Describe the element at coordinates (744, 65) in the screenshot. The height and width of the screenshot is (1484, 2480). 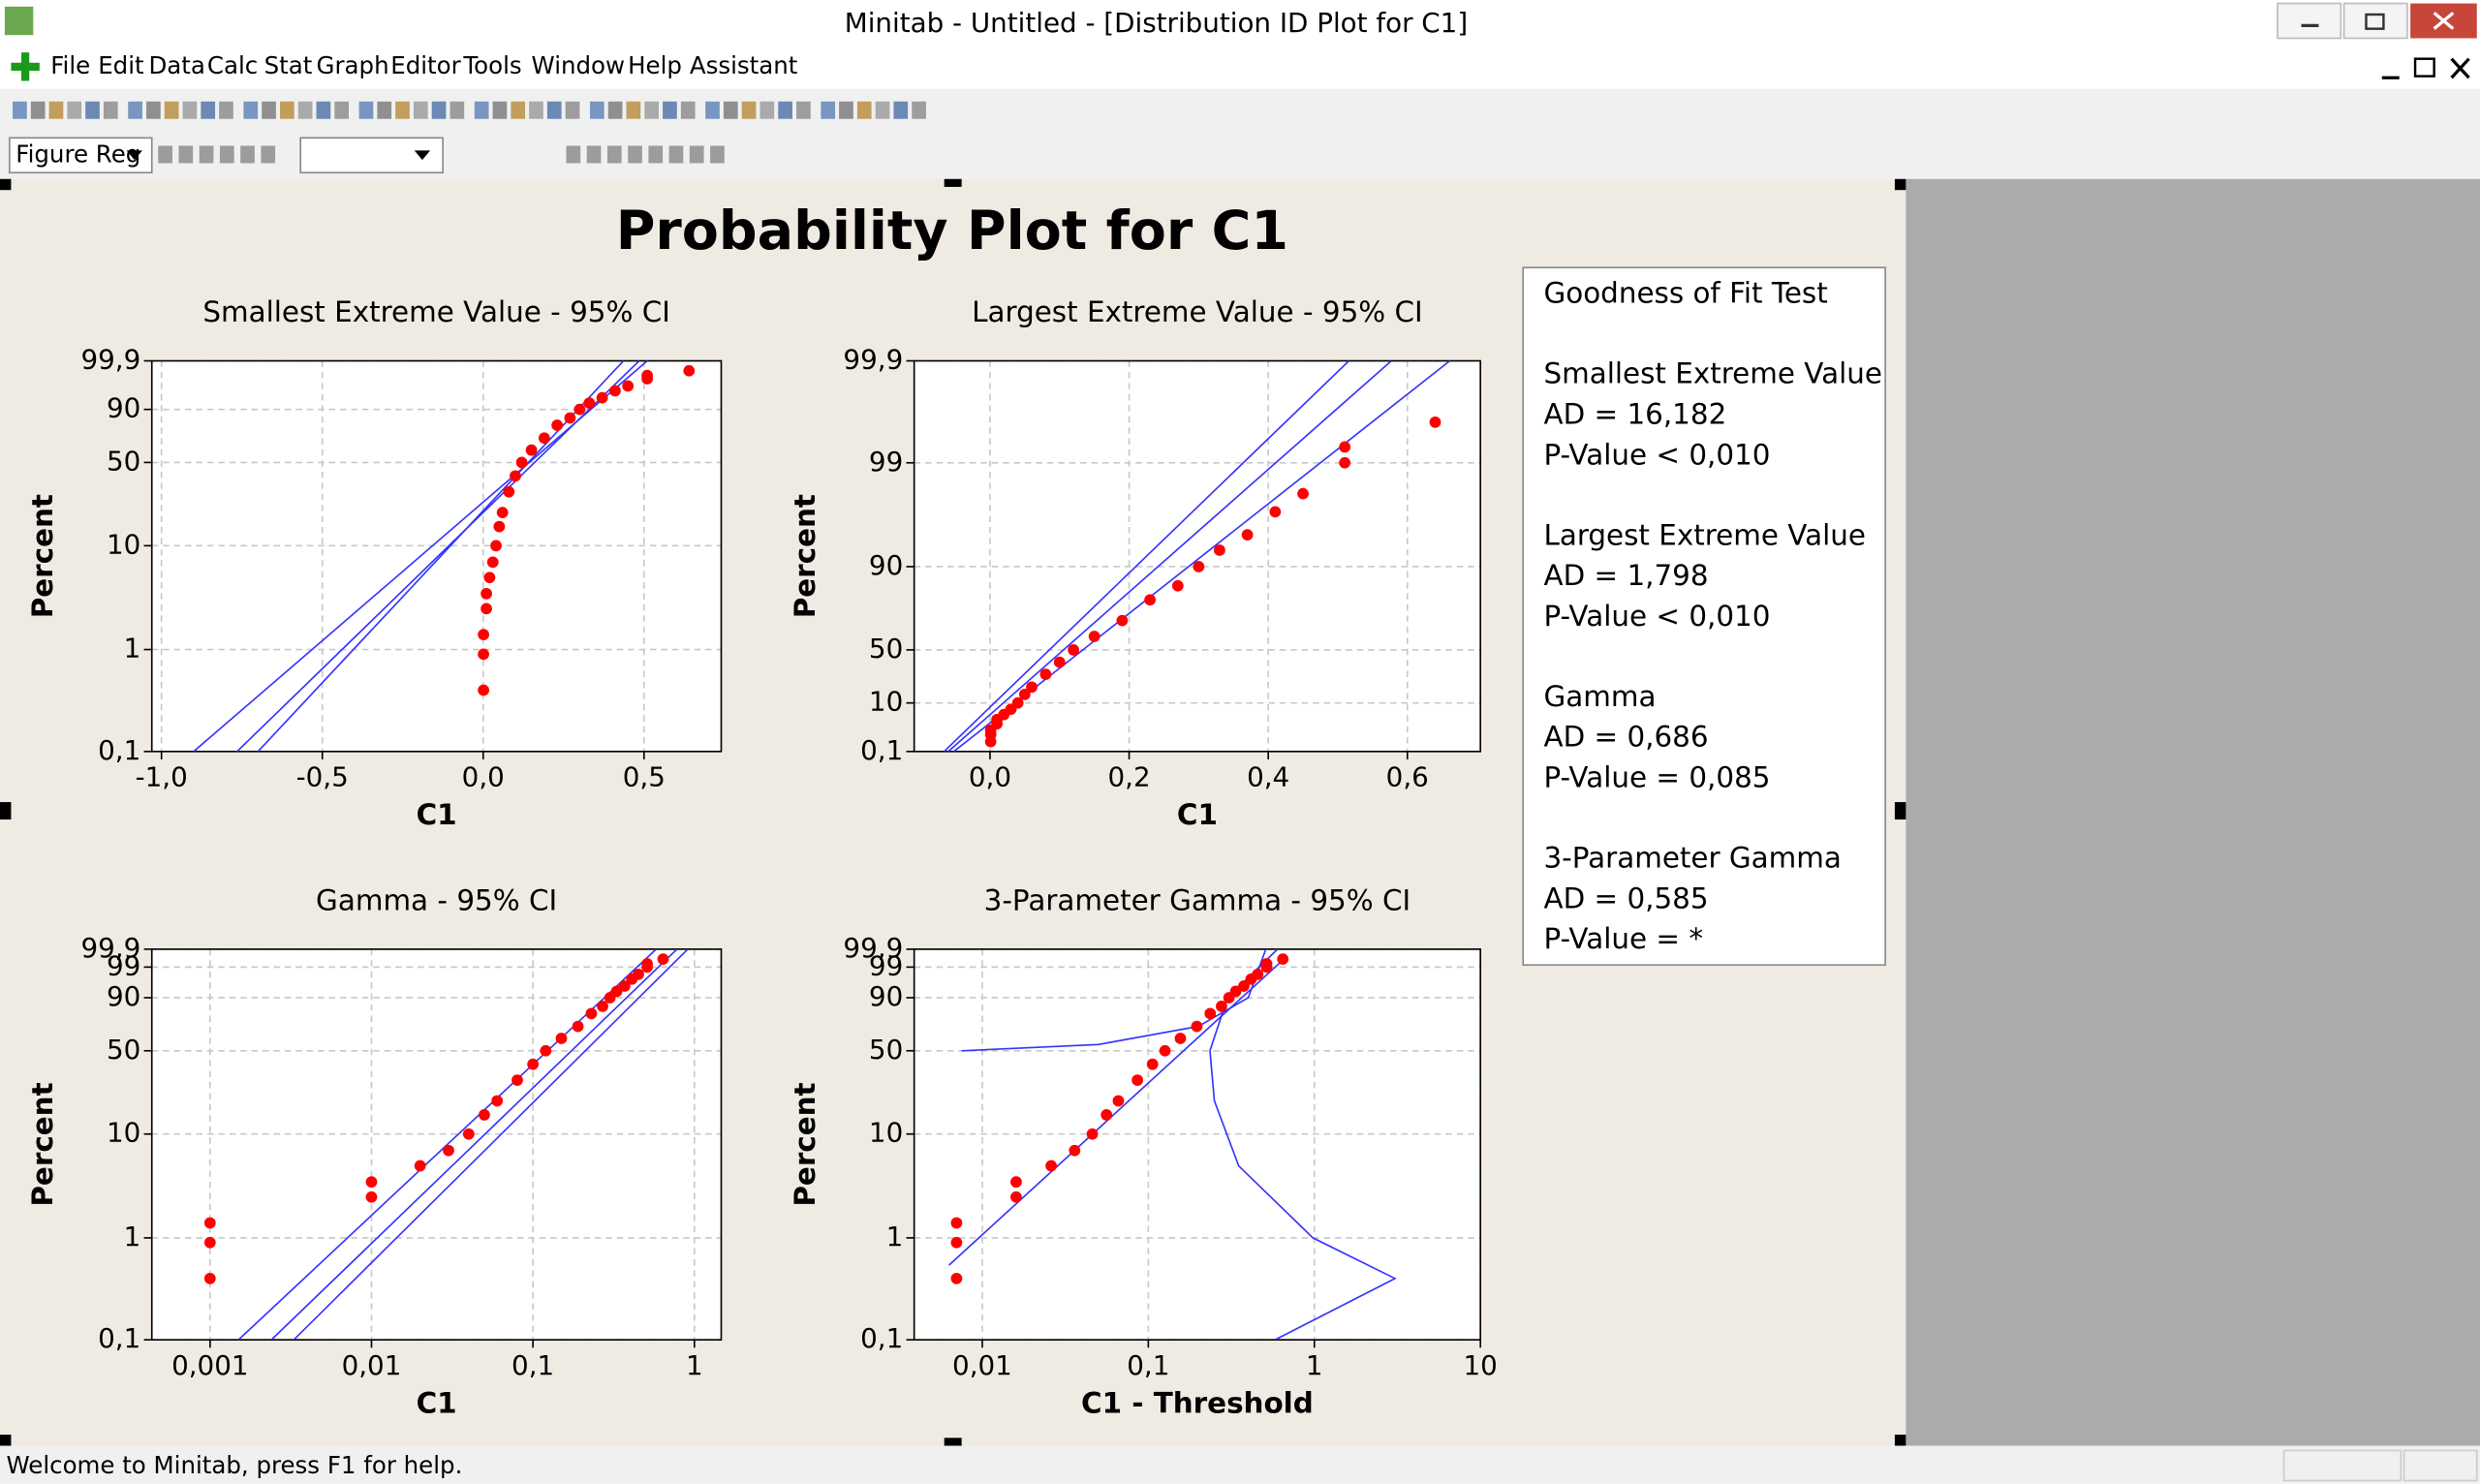
I see `menu-item: Assistant` at that location.